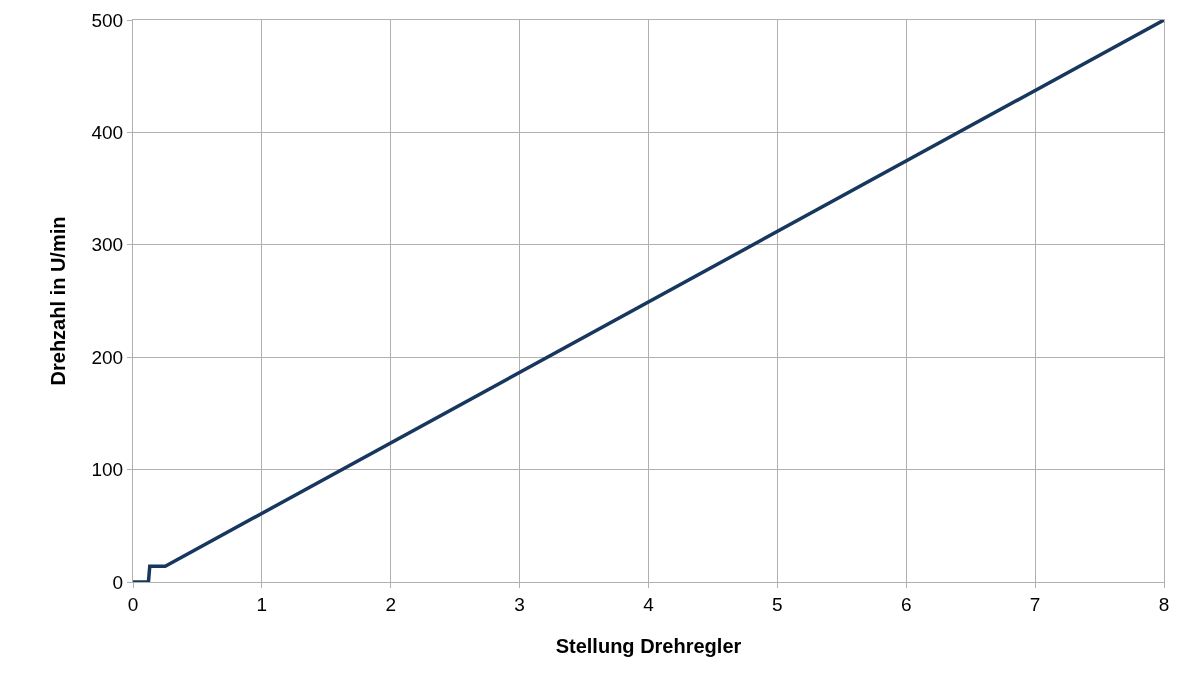  I want to click on x-tick-label: 8, so click(1164, 604).